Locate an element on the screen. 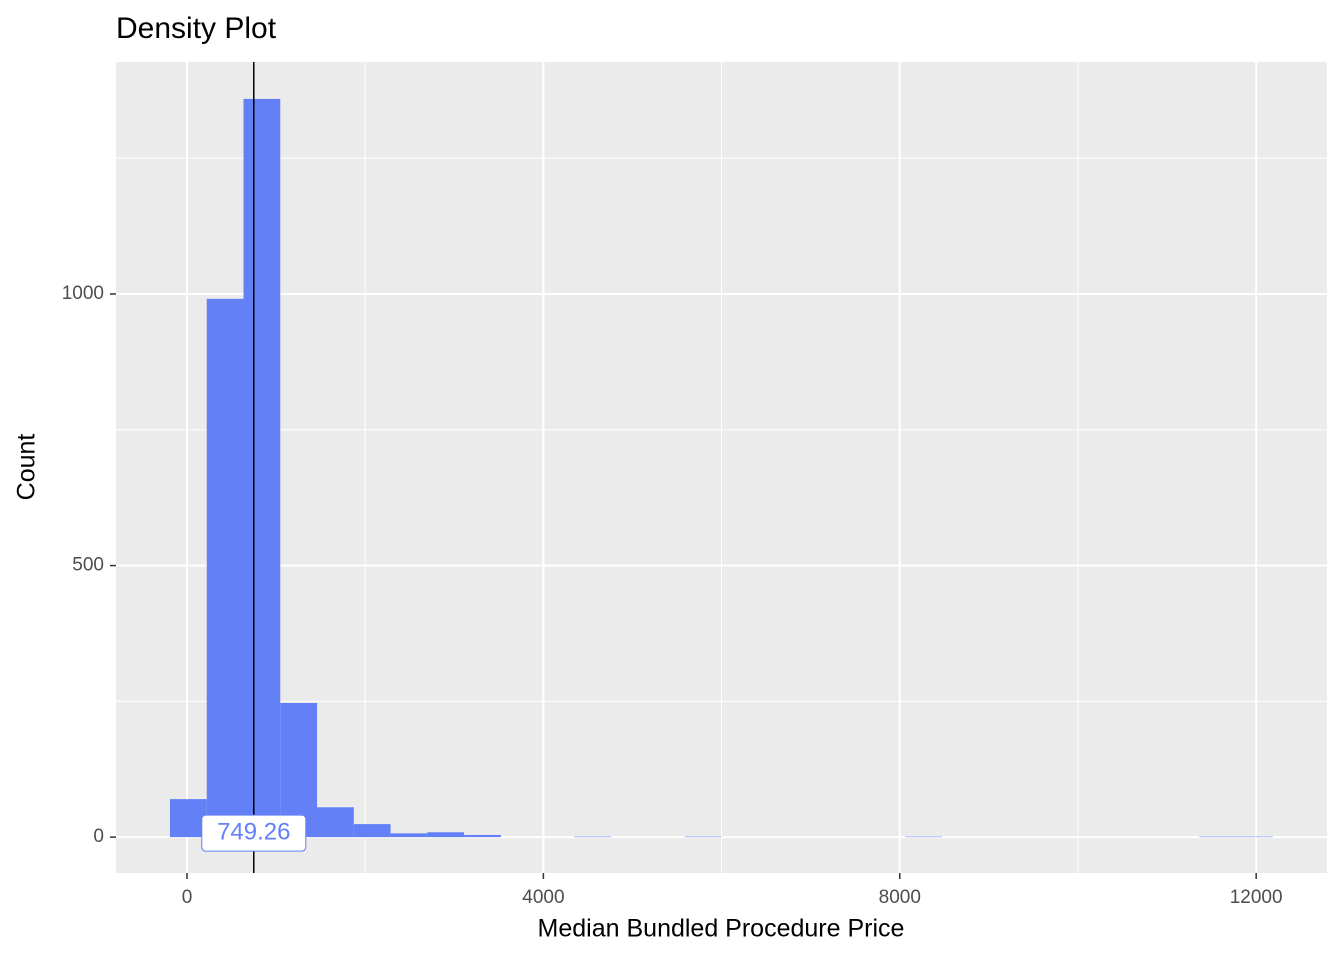 The width and height of the screenshot is (1344, 960). x-tick-label: 8000 is located at coordinates (900, 897).